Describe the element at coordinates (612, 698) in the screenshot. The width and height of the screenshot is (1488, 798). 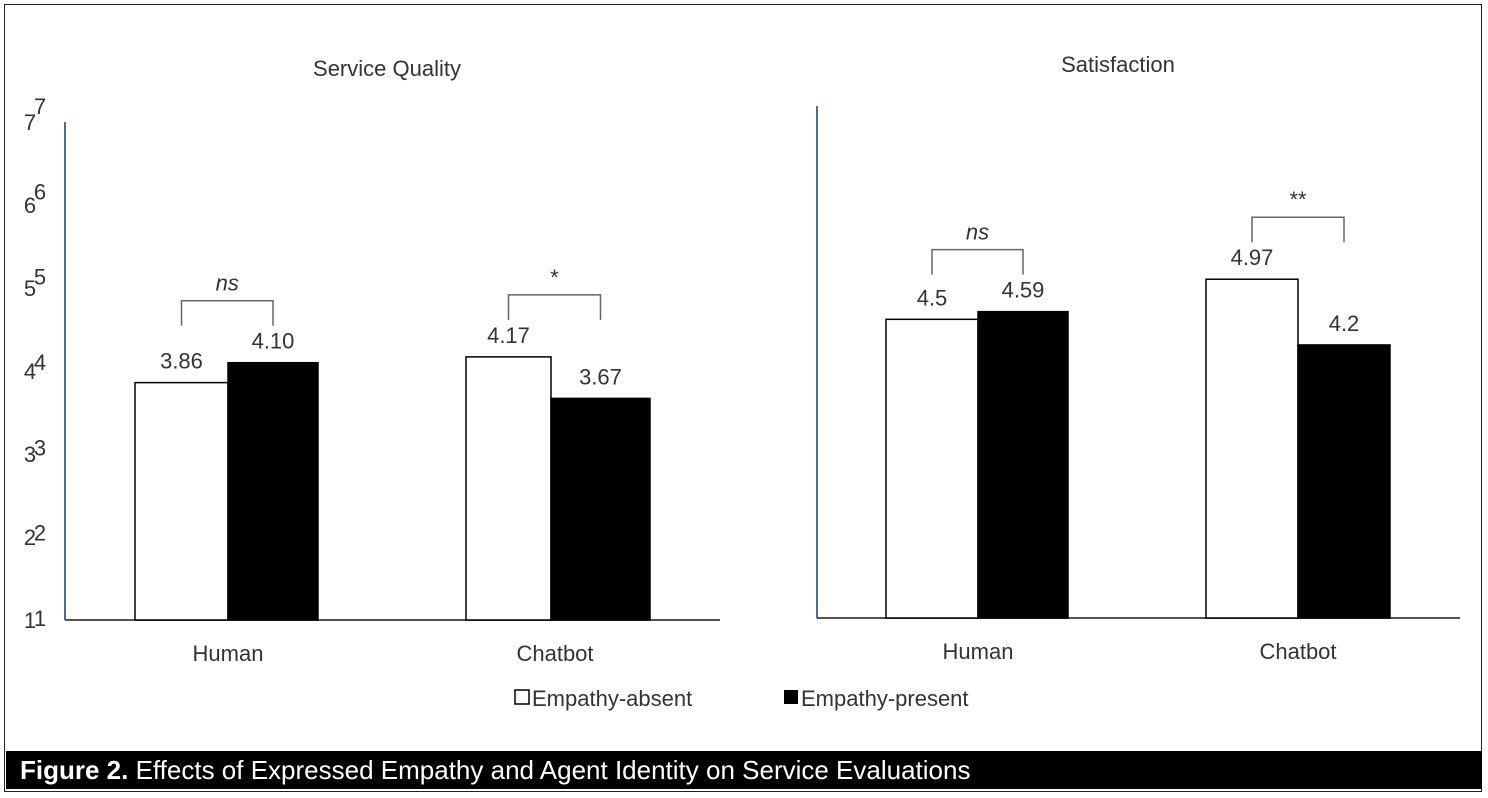
I see `legend-label-empathy-absent: Empathy-absent` at that location.